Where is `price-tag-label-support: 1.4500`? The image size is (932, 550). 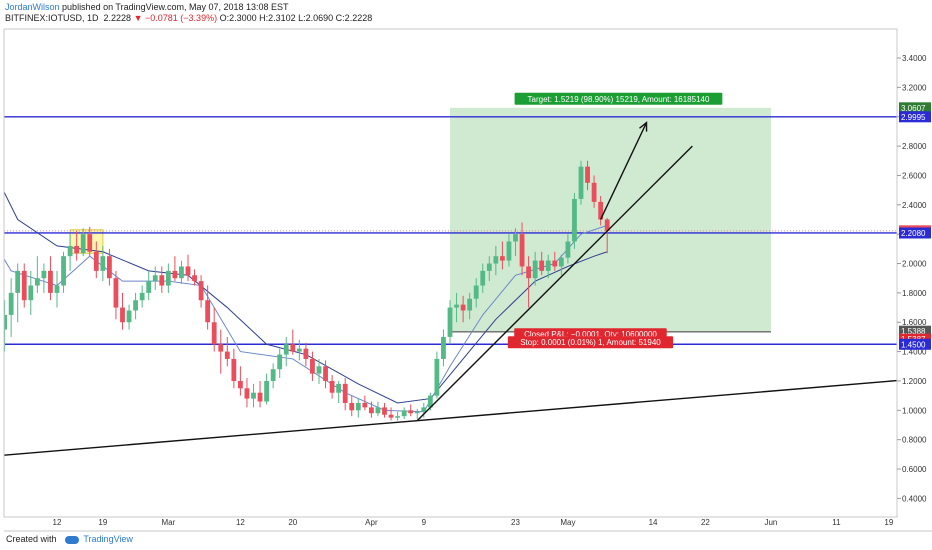 price-tag-label-support: 1.4500 is located at coordinates (913, 344).